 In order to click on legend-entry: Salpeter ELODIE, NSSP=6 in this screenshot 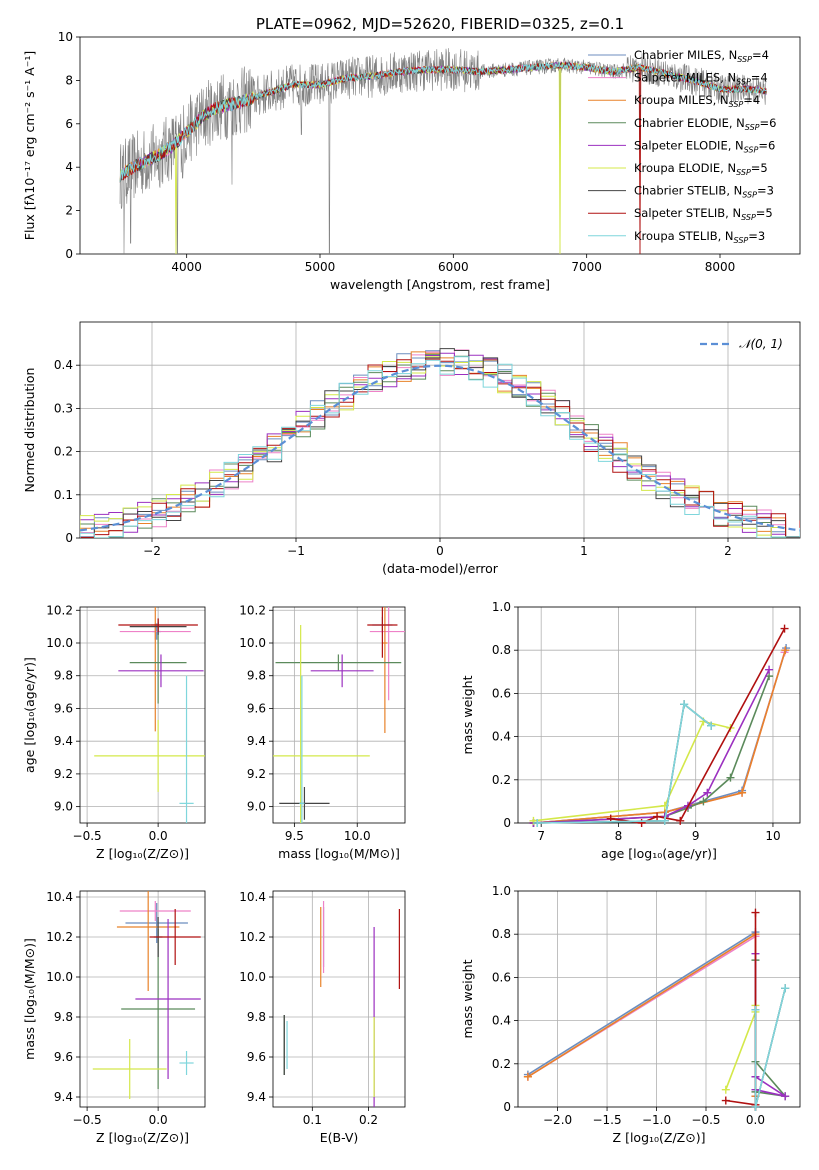, I will do `click(704, 146)`.